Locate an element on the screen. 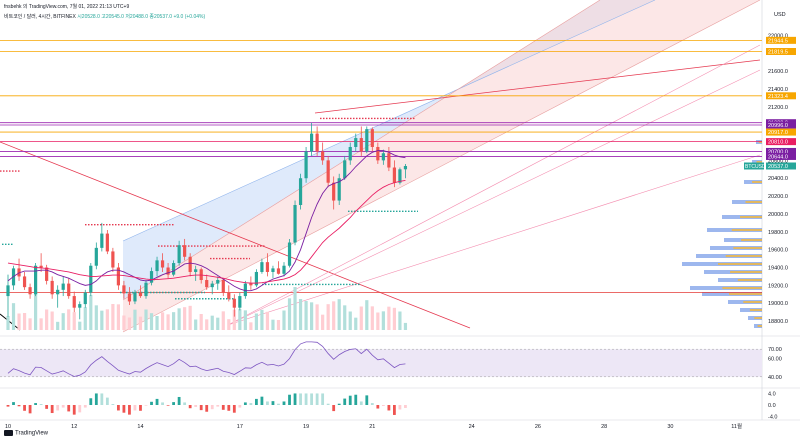 This screenshot has width=800, height=442. oscillator-tick-label: 4.0 is located at coordinates (772, 394).